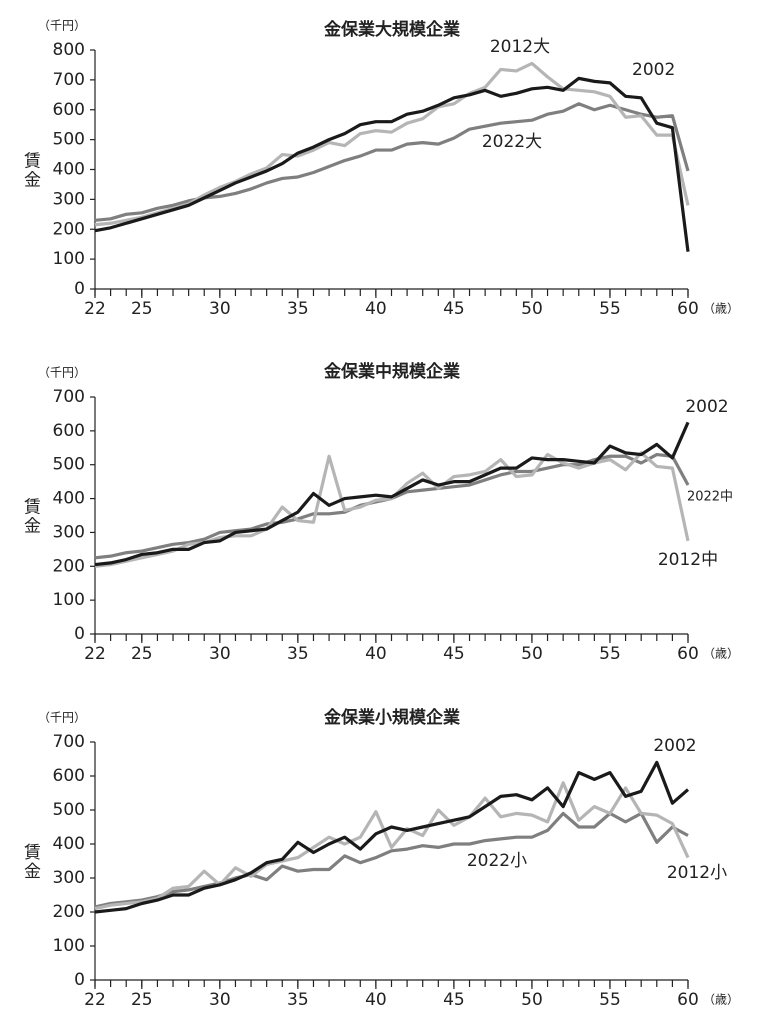 This screenshot has width=768, height=1024. Describe the element at coordinates (512, 142) in the screenshot. I see `series-label: 2022大` at that location.